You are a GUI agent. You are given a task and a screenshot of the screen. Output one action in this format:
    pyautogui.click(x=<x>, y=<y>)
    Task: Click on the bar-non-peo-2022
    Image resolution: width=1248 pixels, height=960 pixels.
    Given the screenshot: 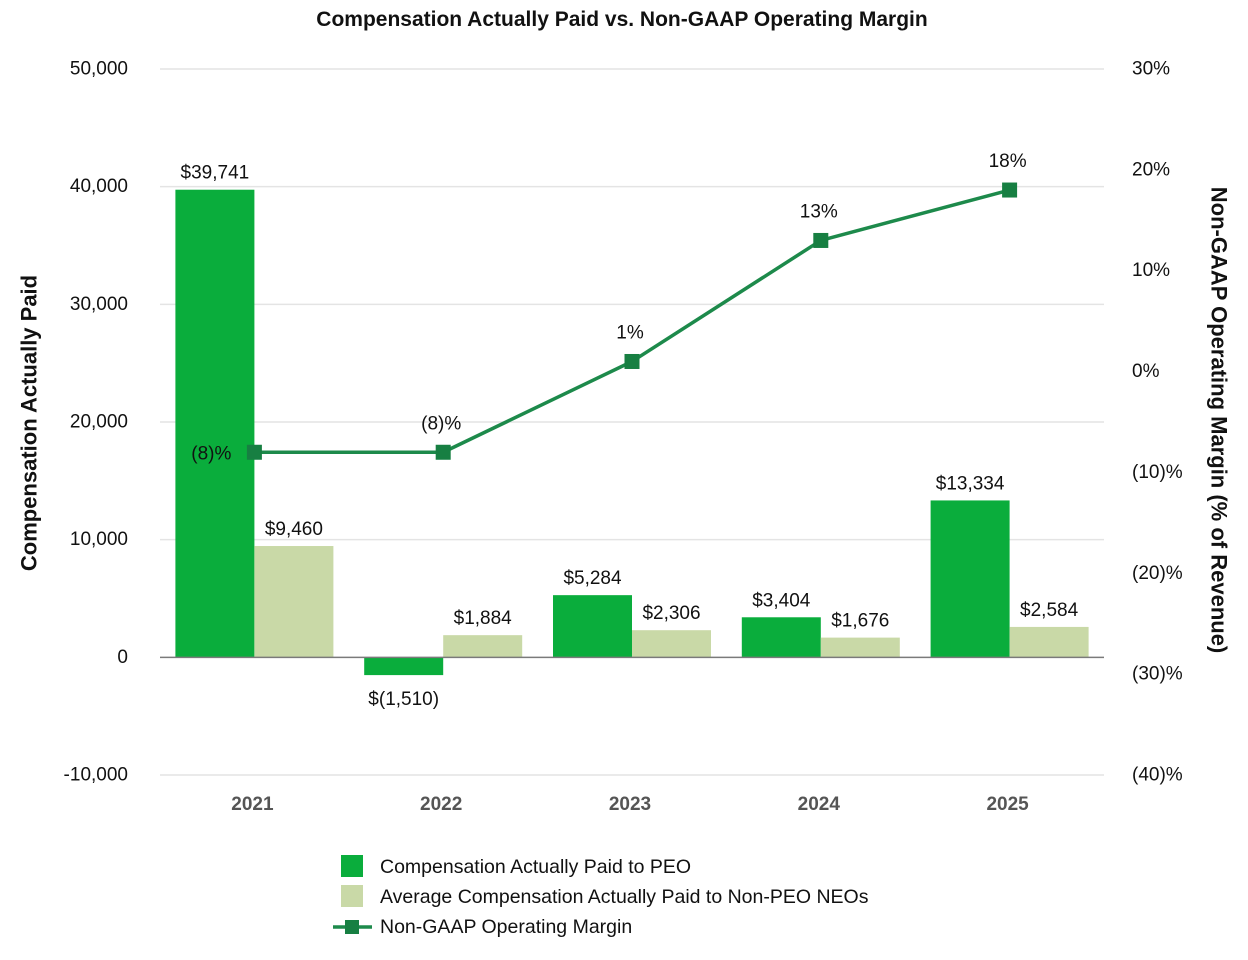 What is the action you would take?
    pyautogui.click(x=483, y=646)
    